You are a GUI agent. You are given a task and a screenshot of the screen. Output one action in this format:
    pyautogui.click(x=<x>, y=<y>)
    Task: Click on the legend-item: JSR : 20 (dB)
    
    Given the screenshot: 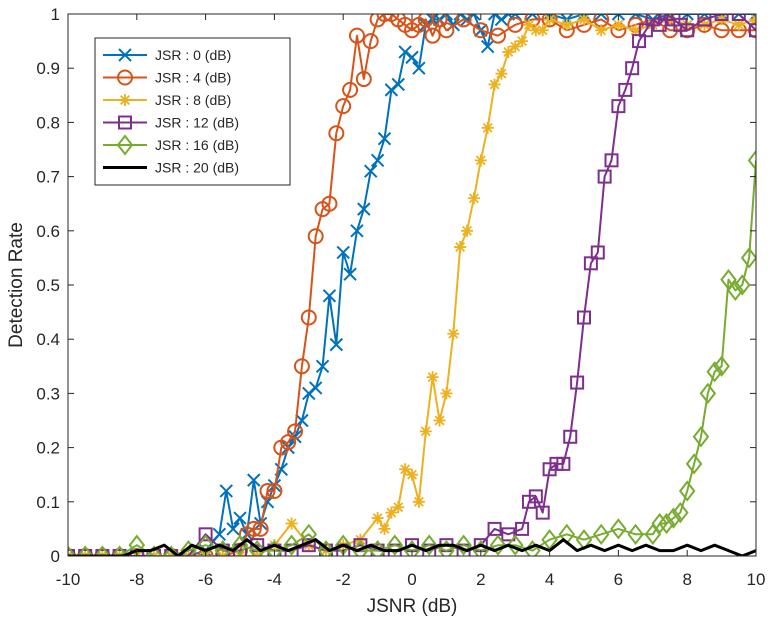 What is the action you would take?
    pyautogui.click(x=171, y=168)
    